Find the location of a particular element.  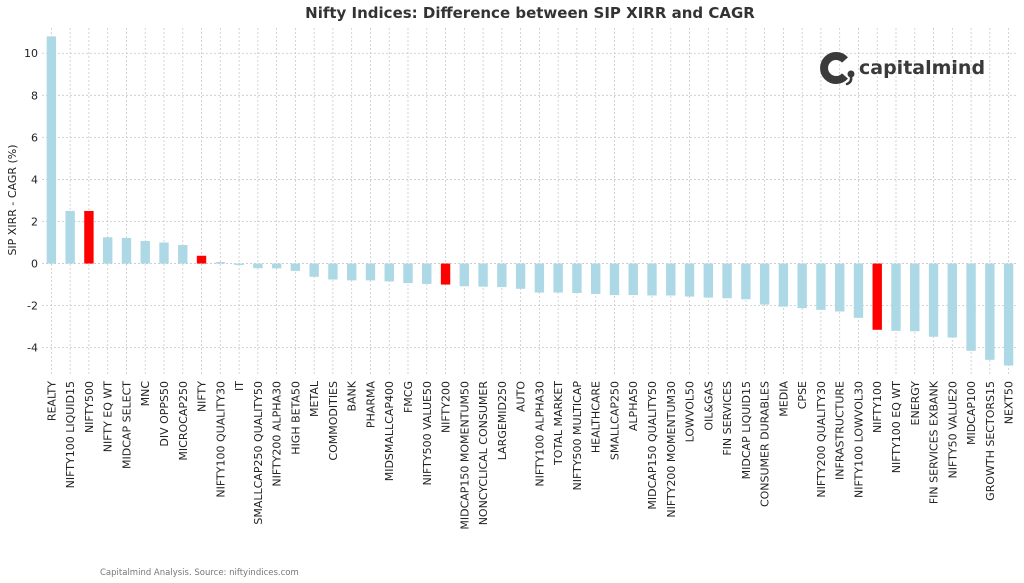

x-tick-label: NIFTY is located at coordinates (202, 396).